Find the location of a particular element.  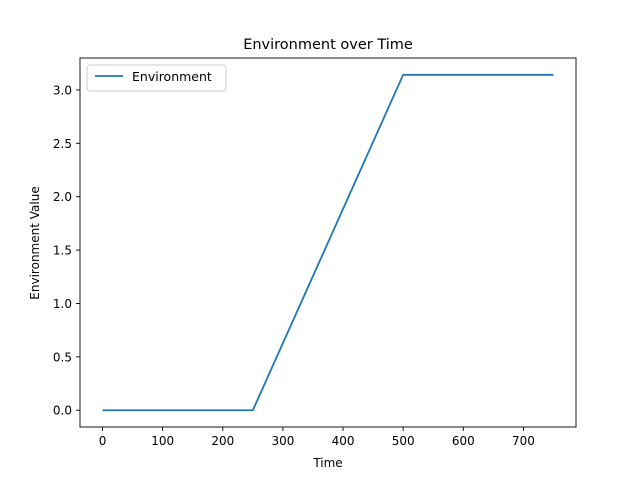

x-tick-label: 600 is located at coordinates (463, 441).